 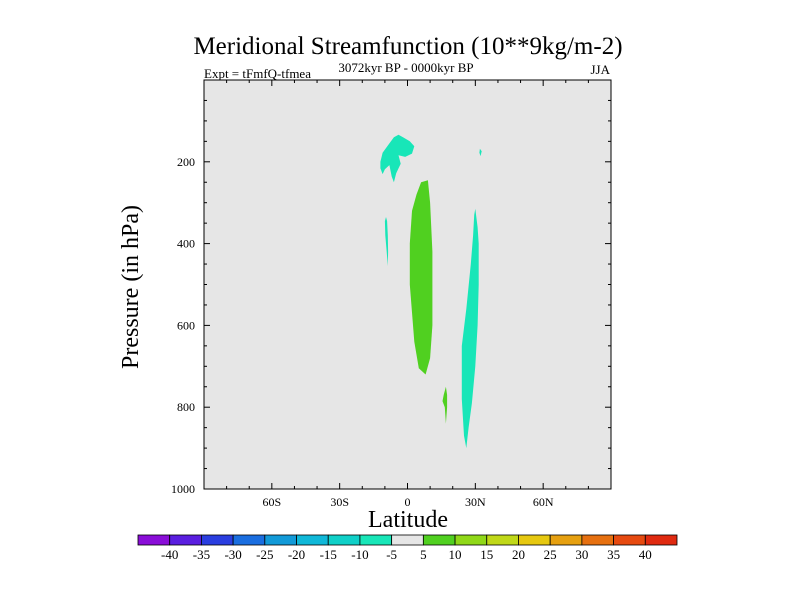 I want to click on colorbar-label: -35, so click(x=201, y=554).